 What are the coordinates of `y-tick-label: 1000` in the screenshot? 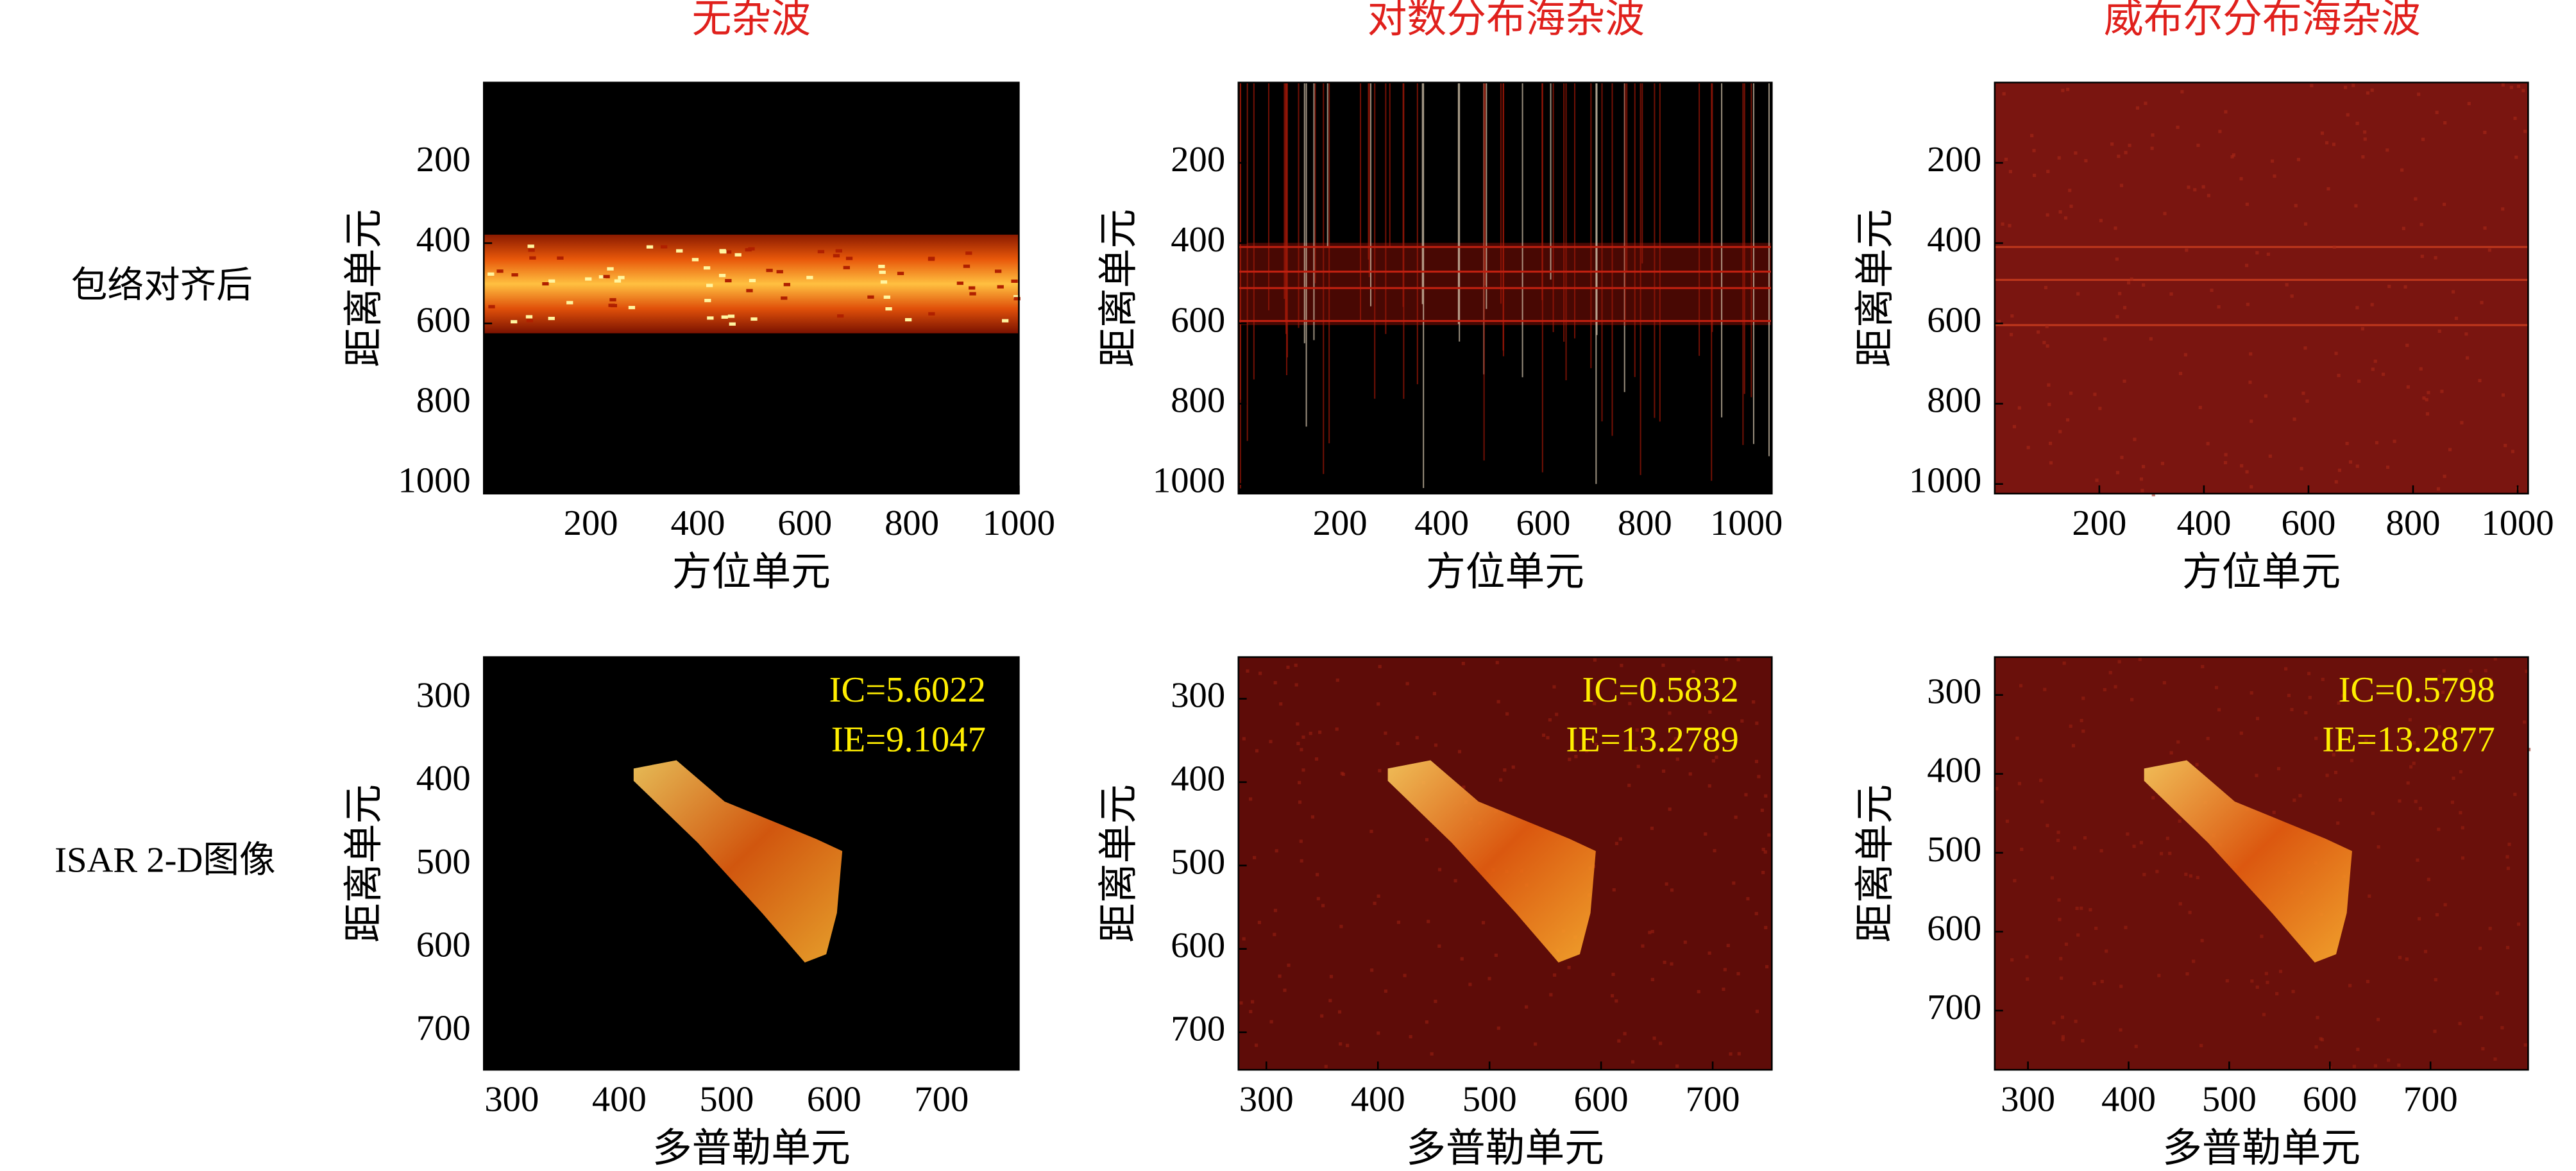 It's located at (434, 481).